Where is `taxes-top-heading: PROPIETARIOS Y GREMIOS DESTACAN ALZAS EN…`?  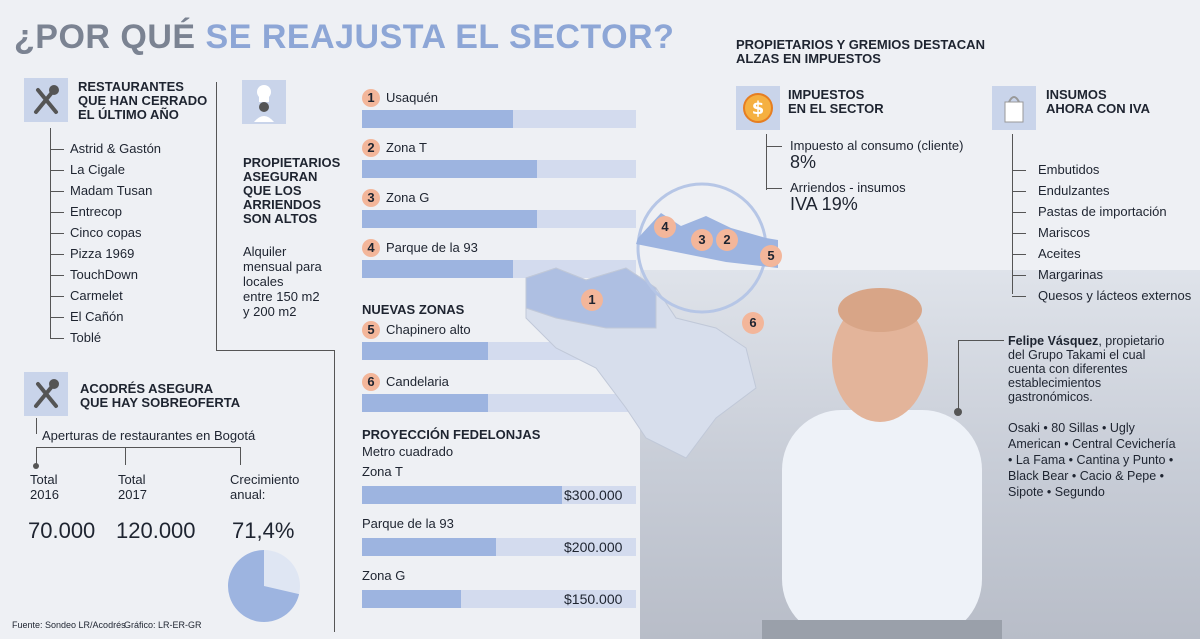
taxes-top-heading: PROPIETARIOS Y GREMIOS DESTACAN ALZAS EN… is located at coordinates (860, 51).